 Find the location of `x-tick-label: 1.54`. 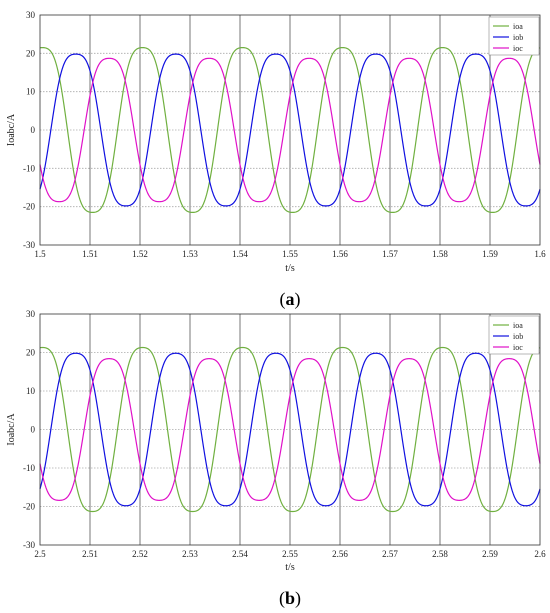

x-tick-label: 1.54 is located at coordinates (240, 254).